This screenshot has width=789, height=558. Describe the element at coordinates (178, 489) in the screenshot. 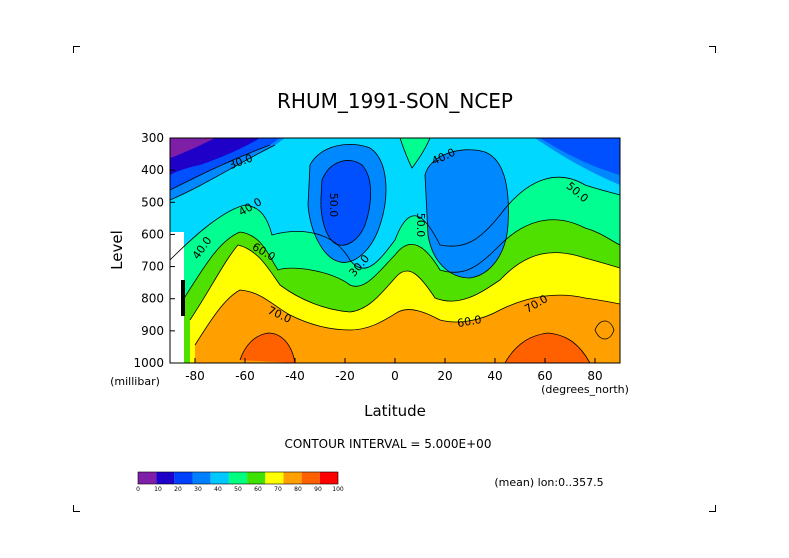

I see `colorbar-tick-label: 20` at that location.